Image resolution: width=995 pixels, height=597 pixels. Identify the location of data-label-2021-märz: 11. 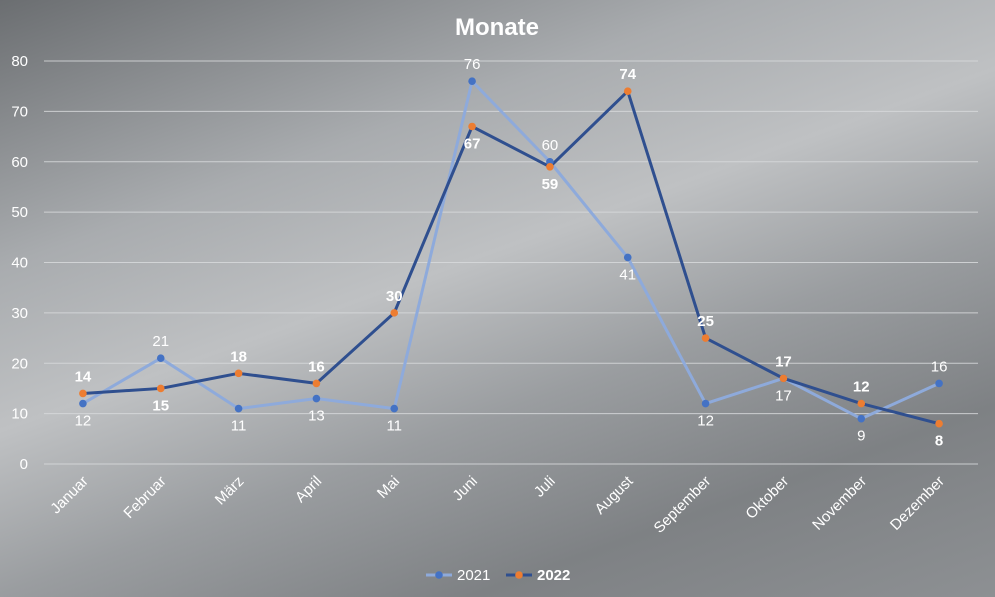
(239, 426).